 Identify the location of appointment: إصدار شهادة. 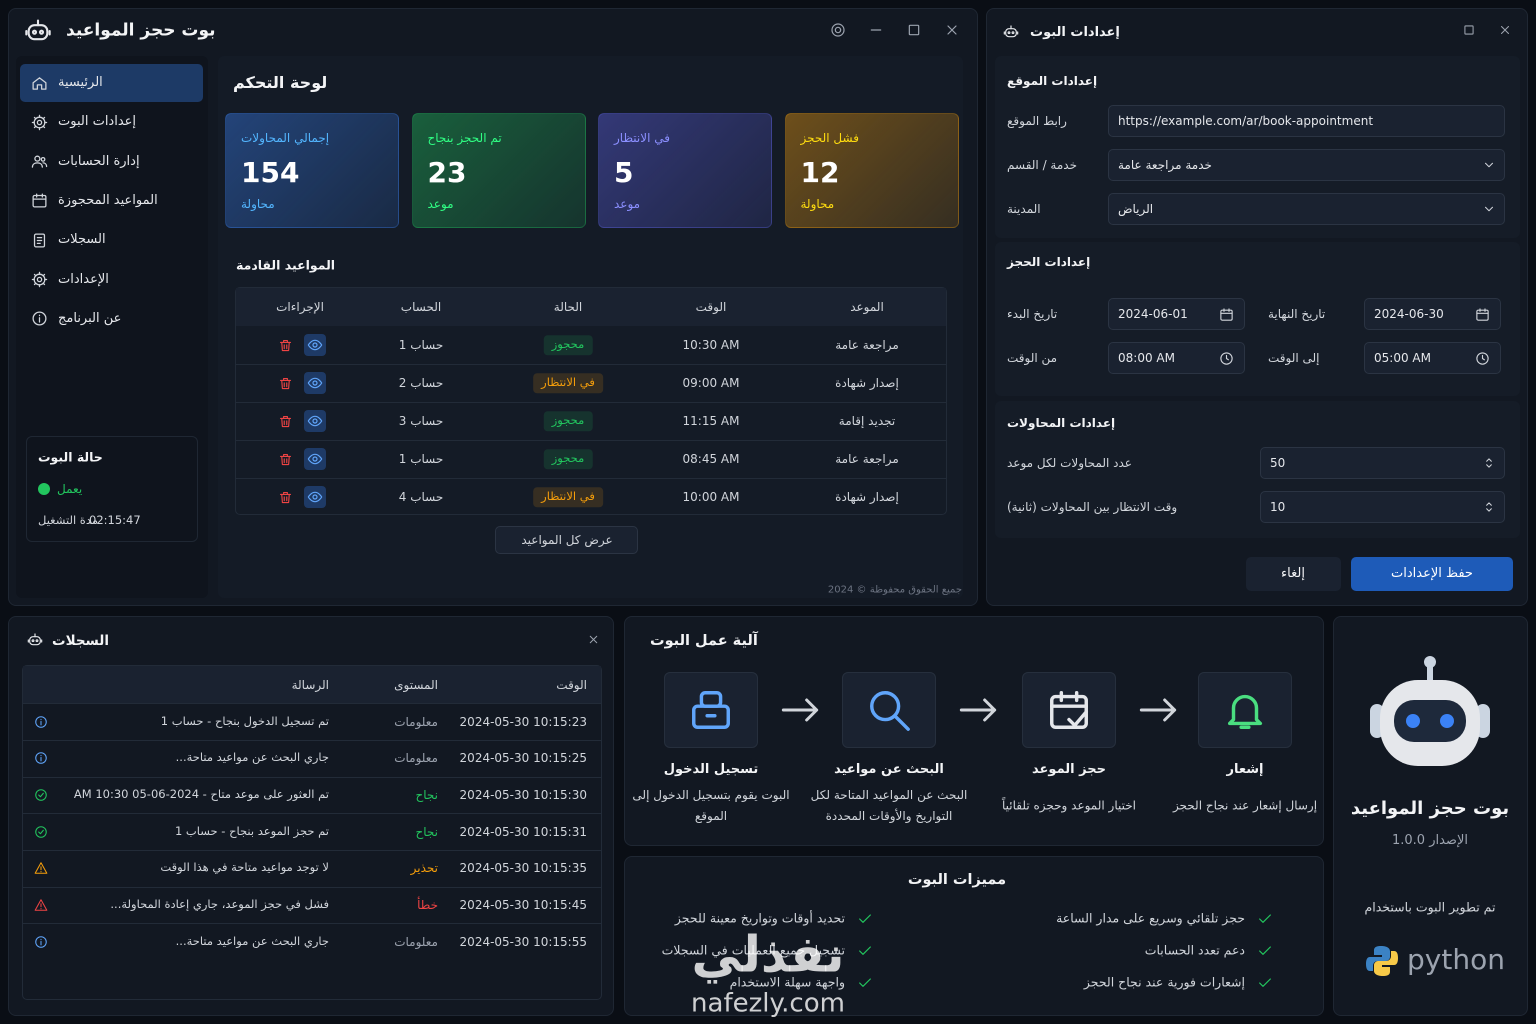
(867, 496).